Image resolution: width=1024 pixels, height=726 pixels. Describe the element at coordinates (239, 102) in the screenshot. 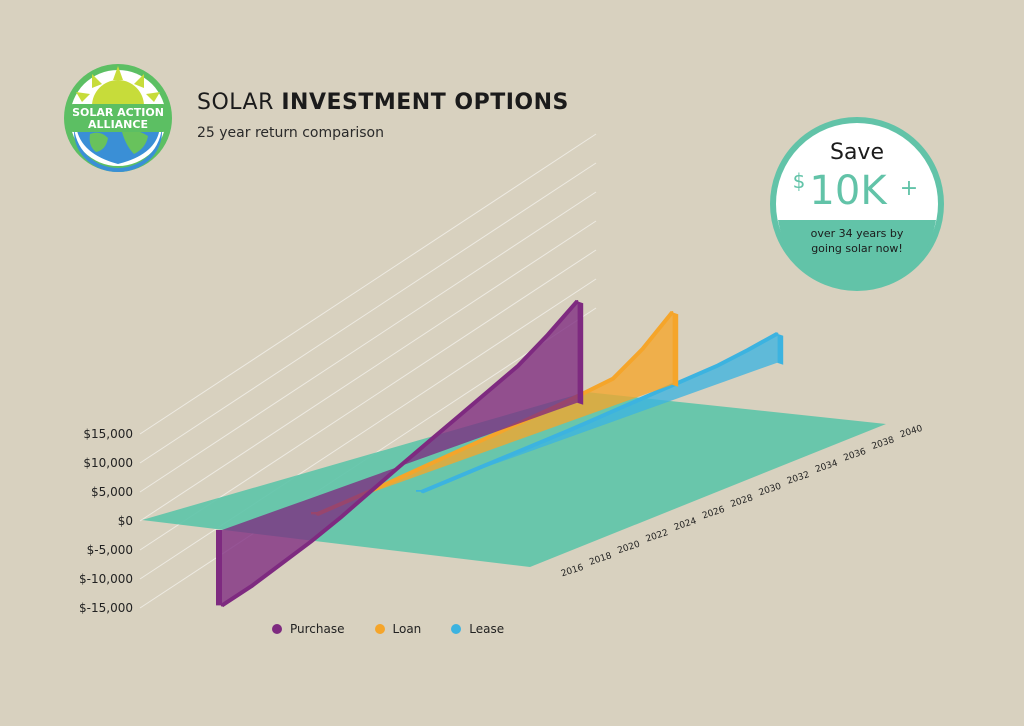

I see `title-light: SOLAR` at that location.